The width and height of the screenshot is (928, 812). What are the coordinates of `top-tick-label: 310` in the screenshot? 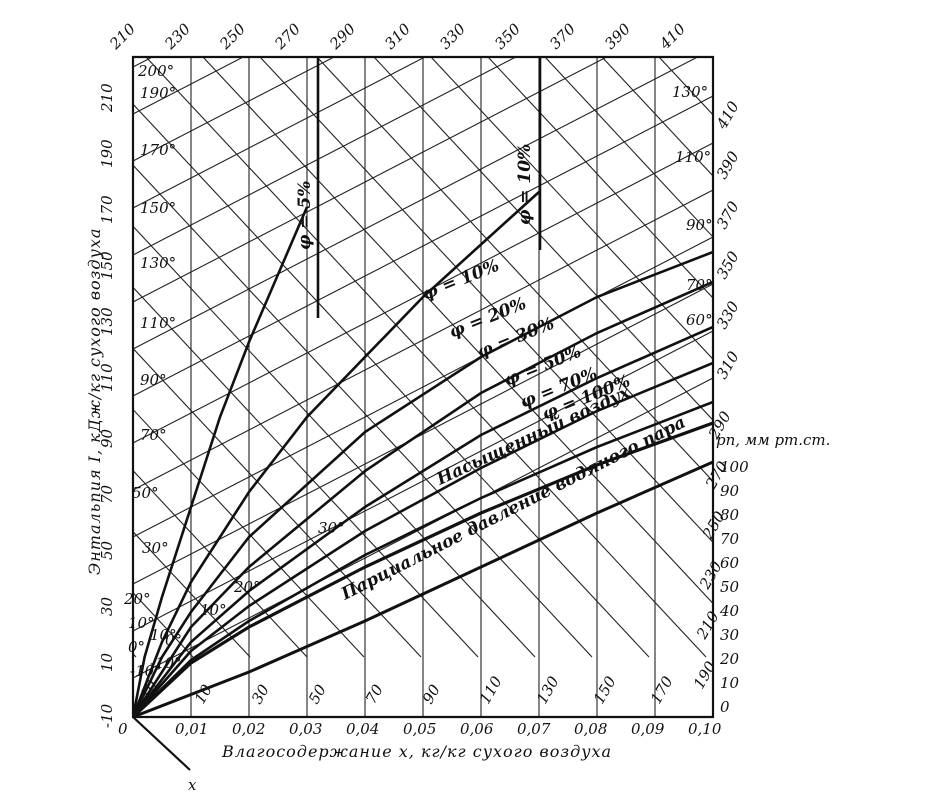 It's located at (397, 36).